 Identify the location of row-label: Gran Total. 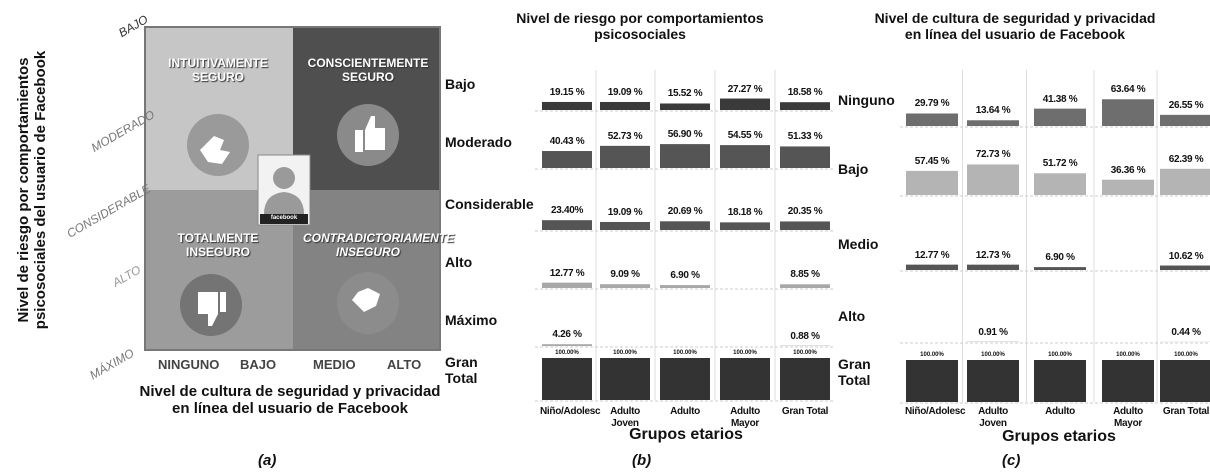
(461, 370).